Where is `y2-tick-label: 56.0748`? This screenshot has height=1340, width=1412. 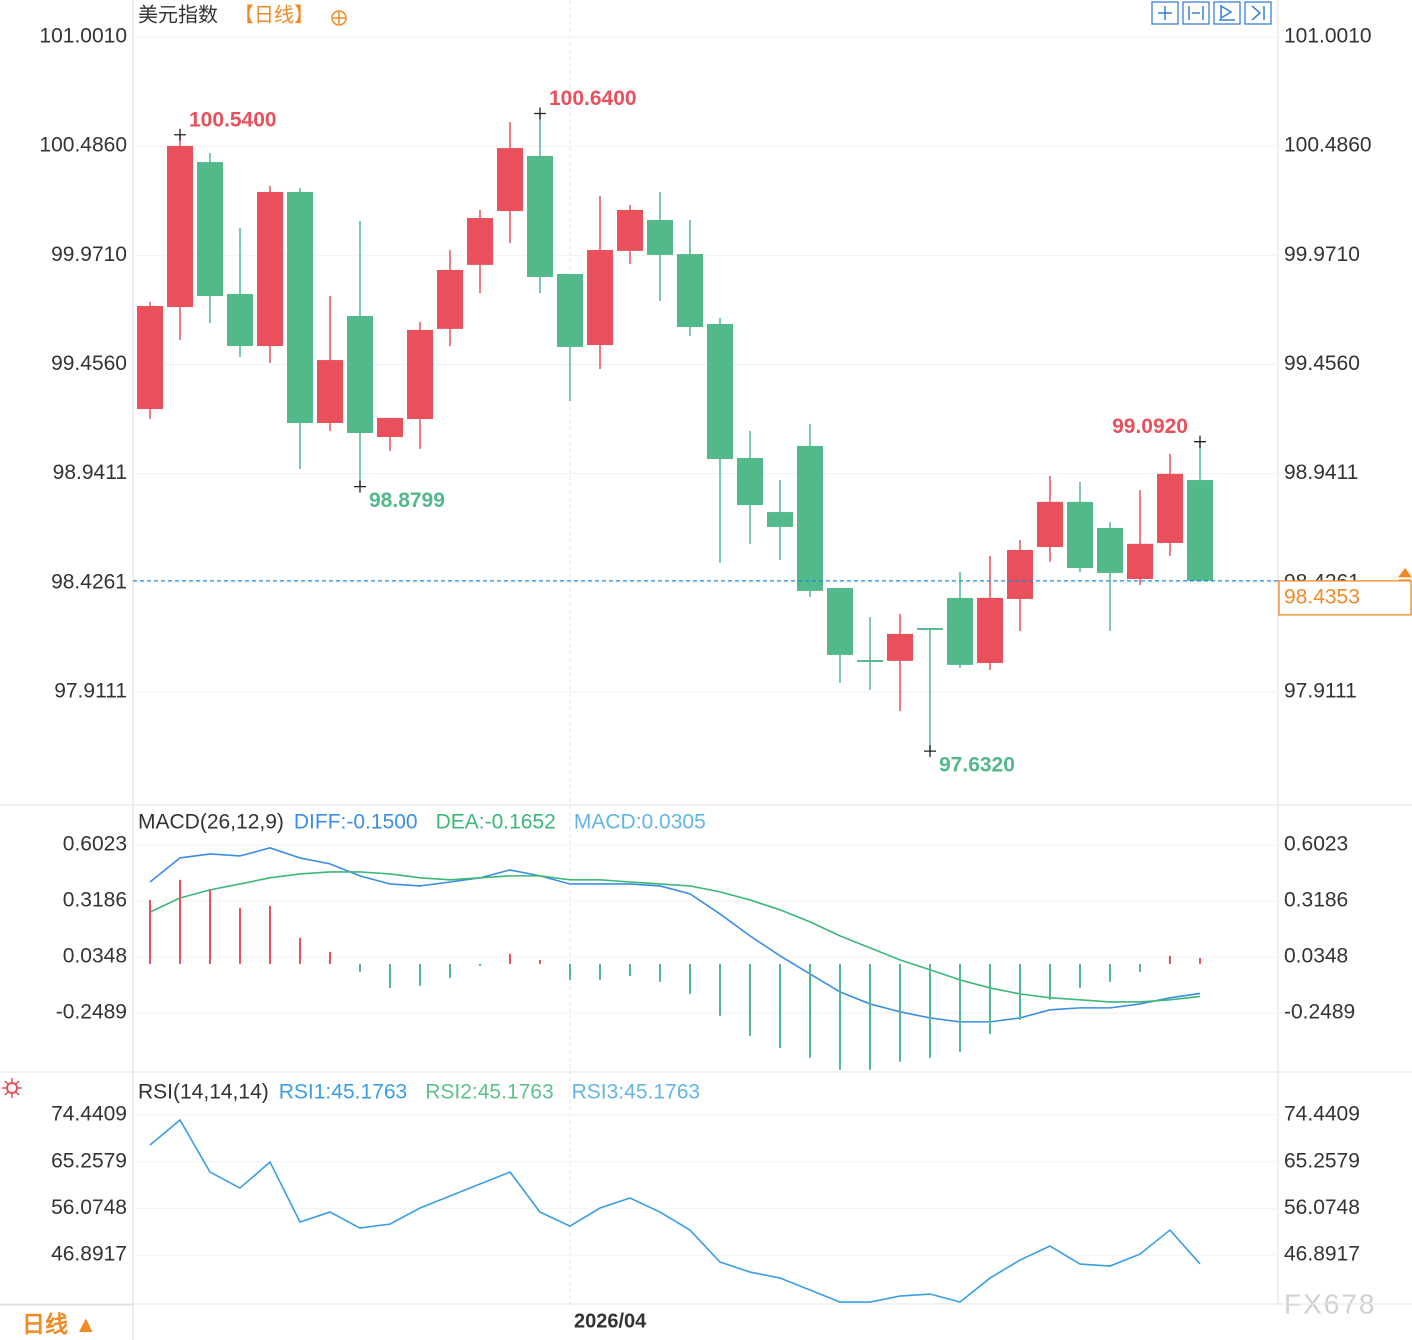
y2-tick-label: 56.0748 is located at coordinates (1322, 1207).